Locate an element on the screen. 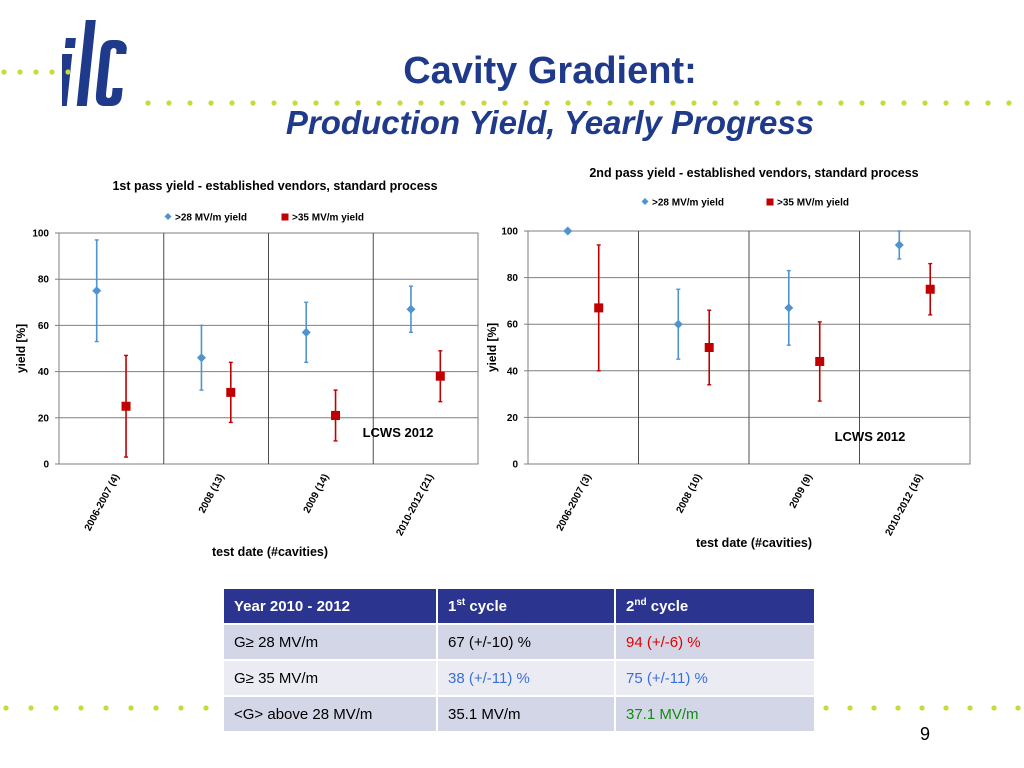 Image resolution: width=1024 pixels, height=768 pixels. y-tick-label: 100 is located at coordinates (509, 232).